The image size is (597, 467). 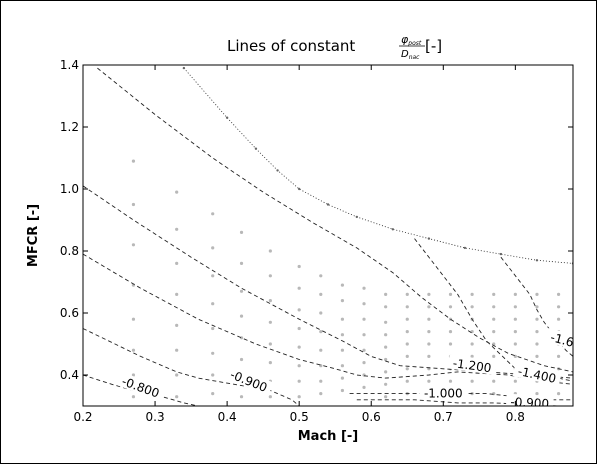 What do you see at coordinates (69, 251) in the screenshot?
I see `y-tick-label: 0.8` at bounding box center [69, 251].